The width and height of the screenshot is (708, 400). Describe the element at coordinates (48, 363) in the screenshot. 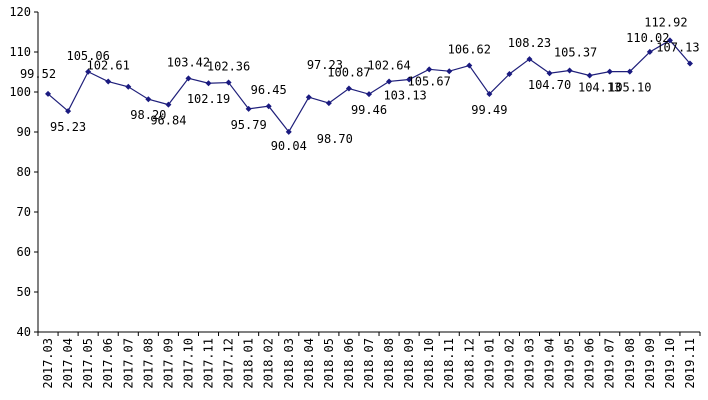

I see `x-tick-label: 2017.03` at that location.